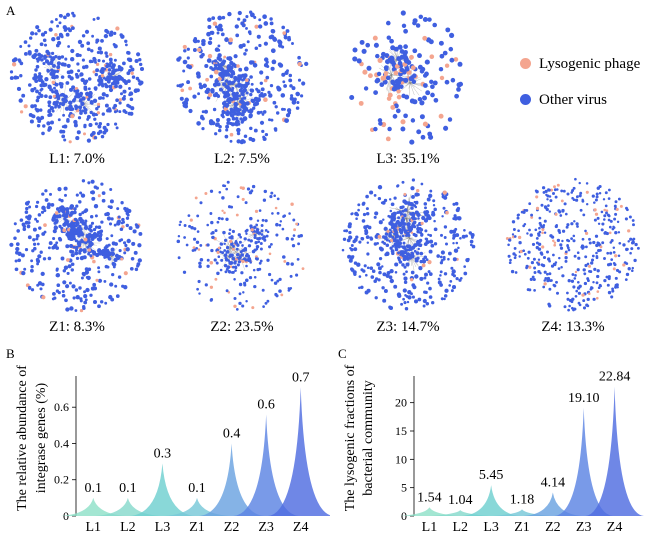 Image resolution: width=650 pixels, height=537 pixels. I want to click on data-label-L1: 1.54, so click(429, 497).